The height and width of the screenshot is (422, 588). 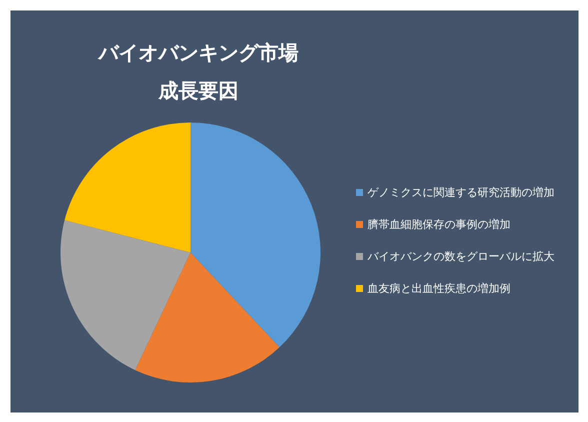 I want to click on chart-subtitle: 成長要因, so click(x=198, y=90).